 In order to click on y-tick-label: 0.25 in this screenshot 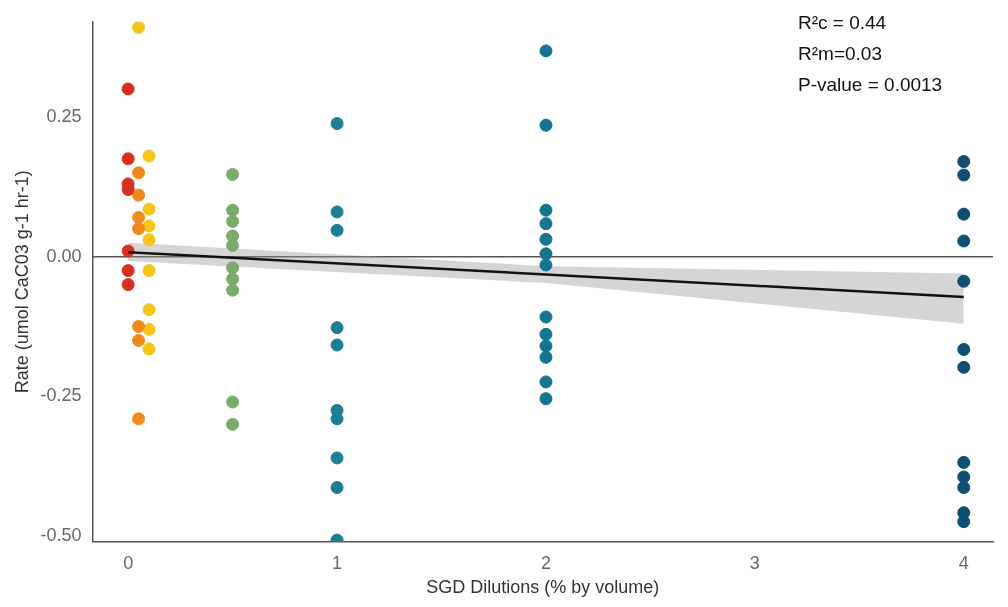, I will do `click(64, 115)`.